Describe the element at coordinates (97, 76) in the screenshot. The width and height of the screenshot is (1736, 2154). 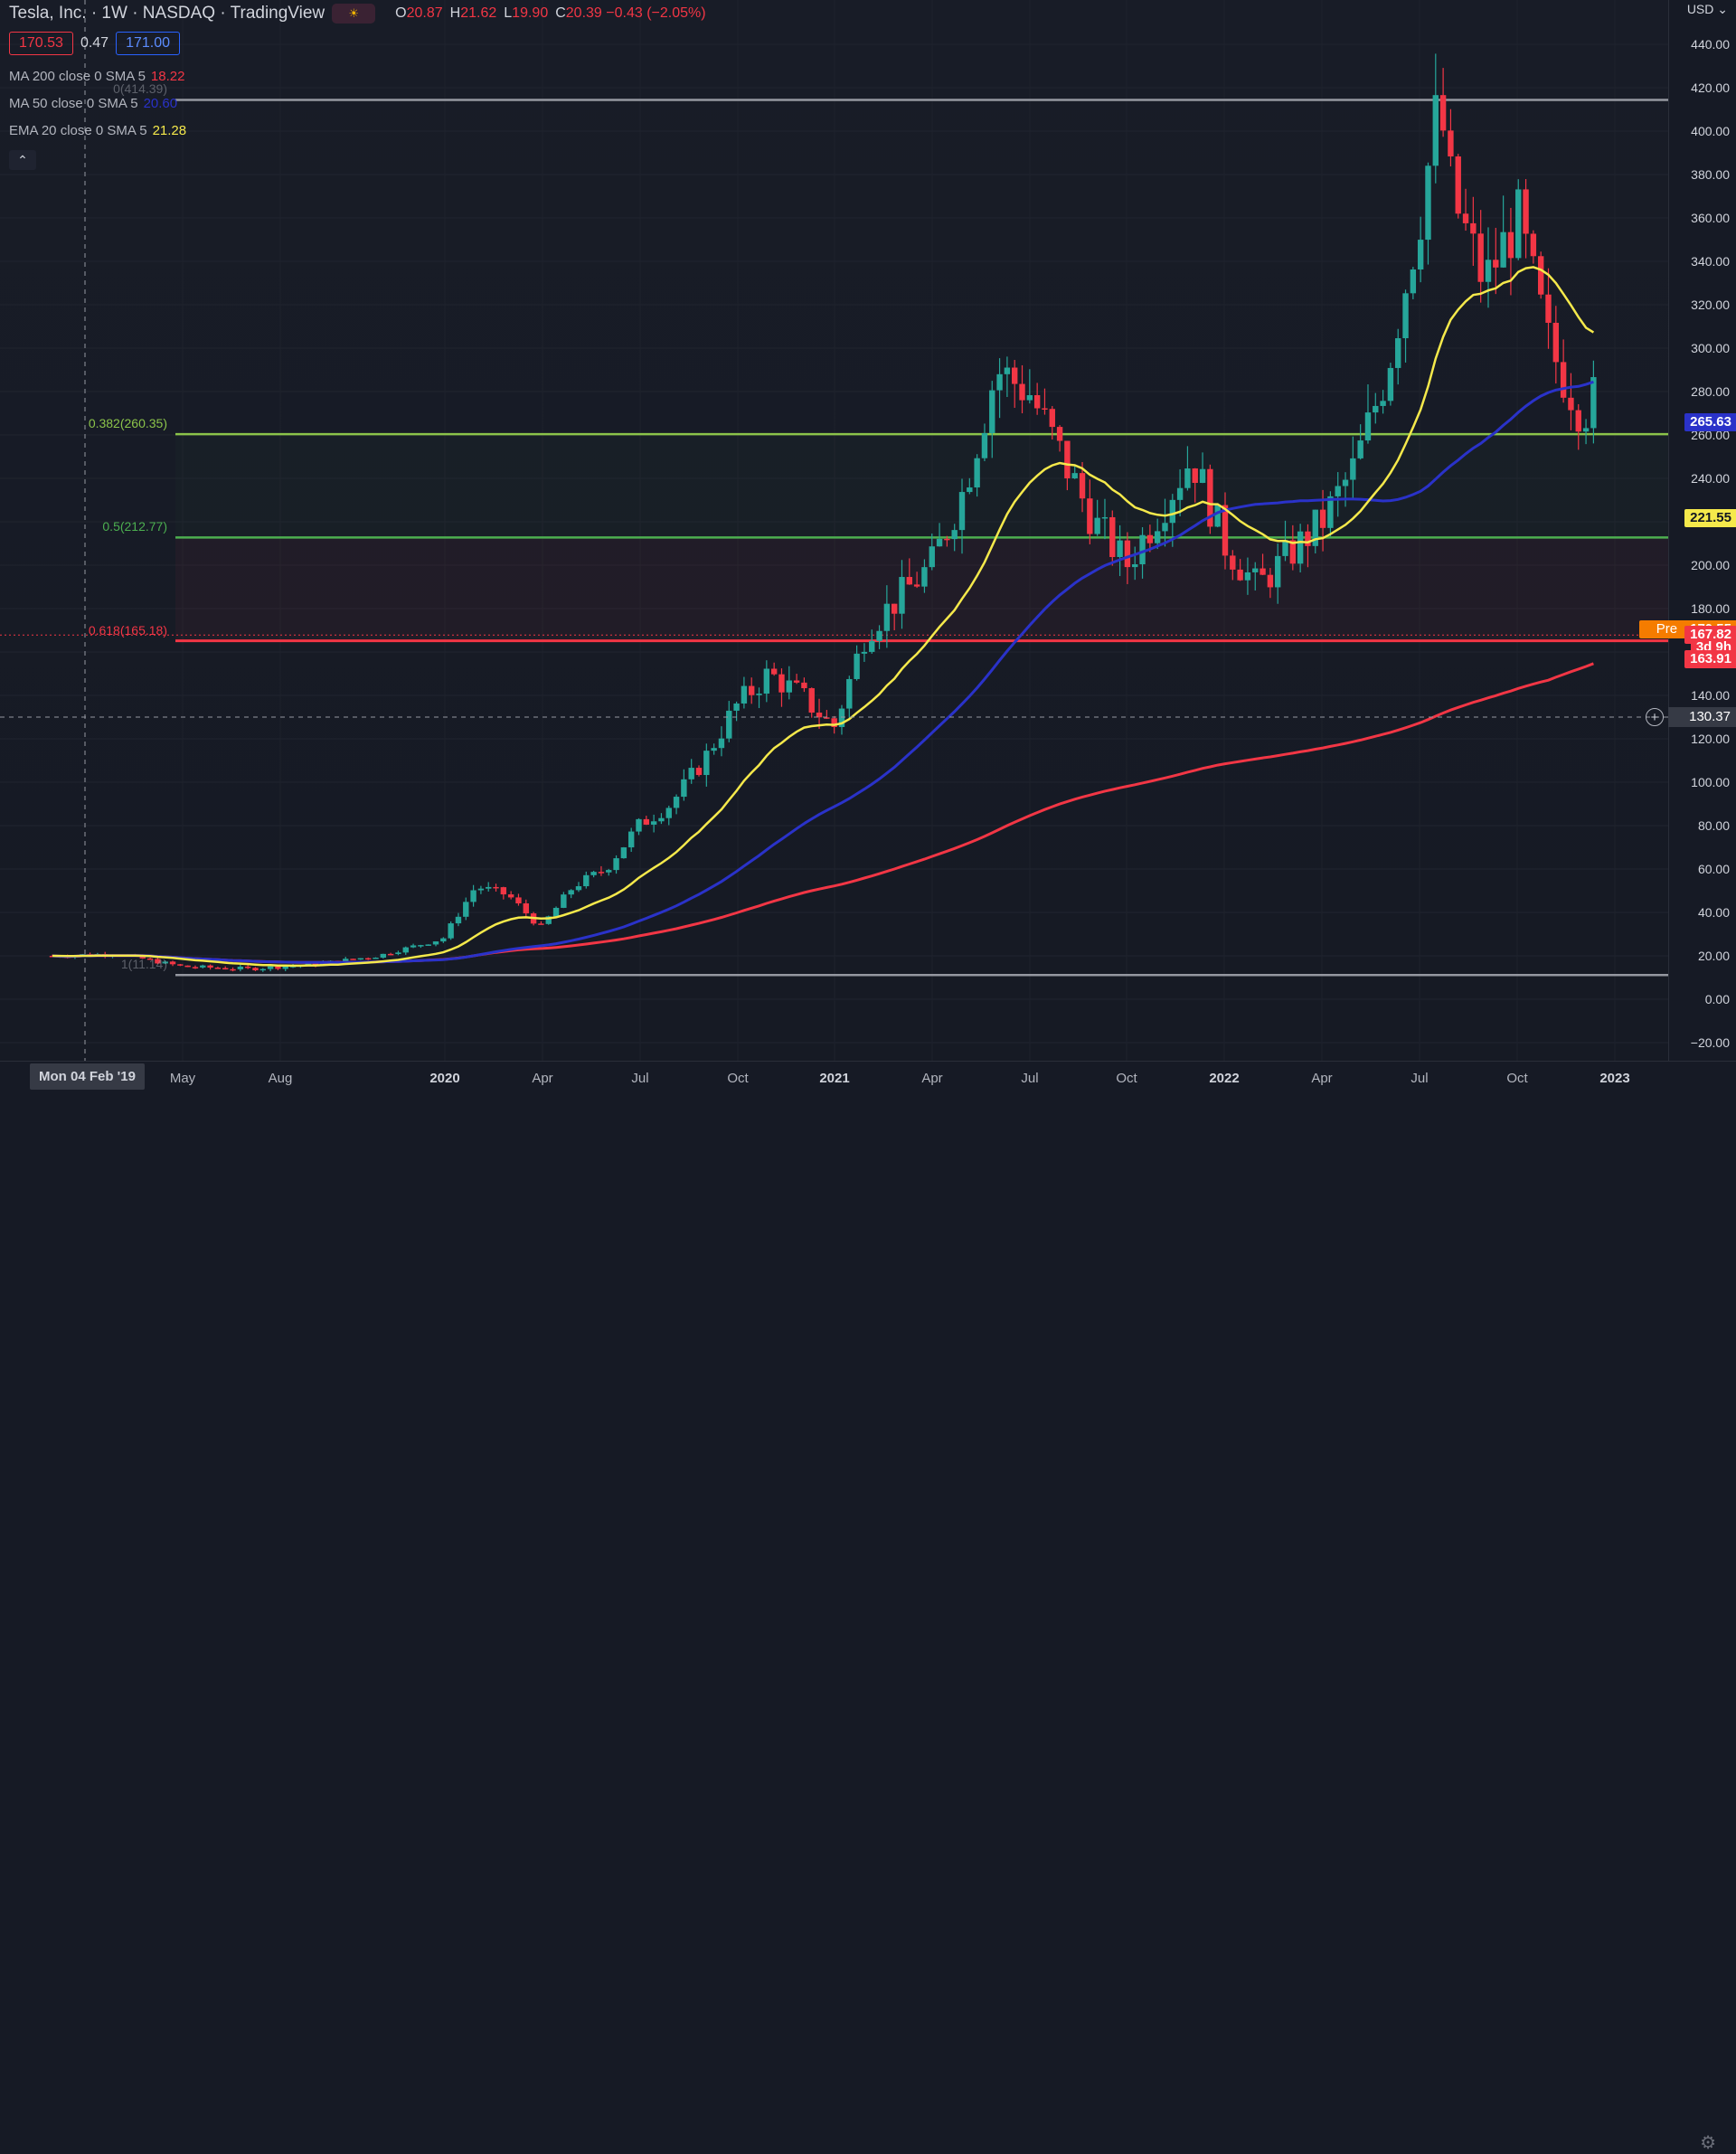
I see `indicator-legend-item: MA 200 close 0 SMA 5 18.22` at that location.